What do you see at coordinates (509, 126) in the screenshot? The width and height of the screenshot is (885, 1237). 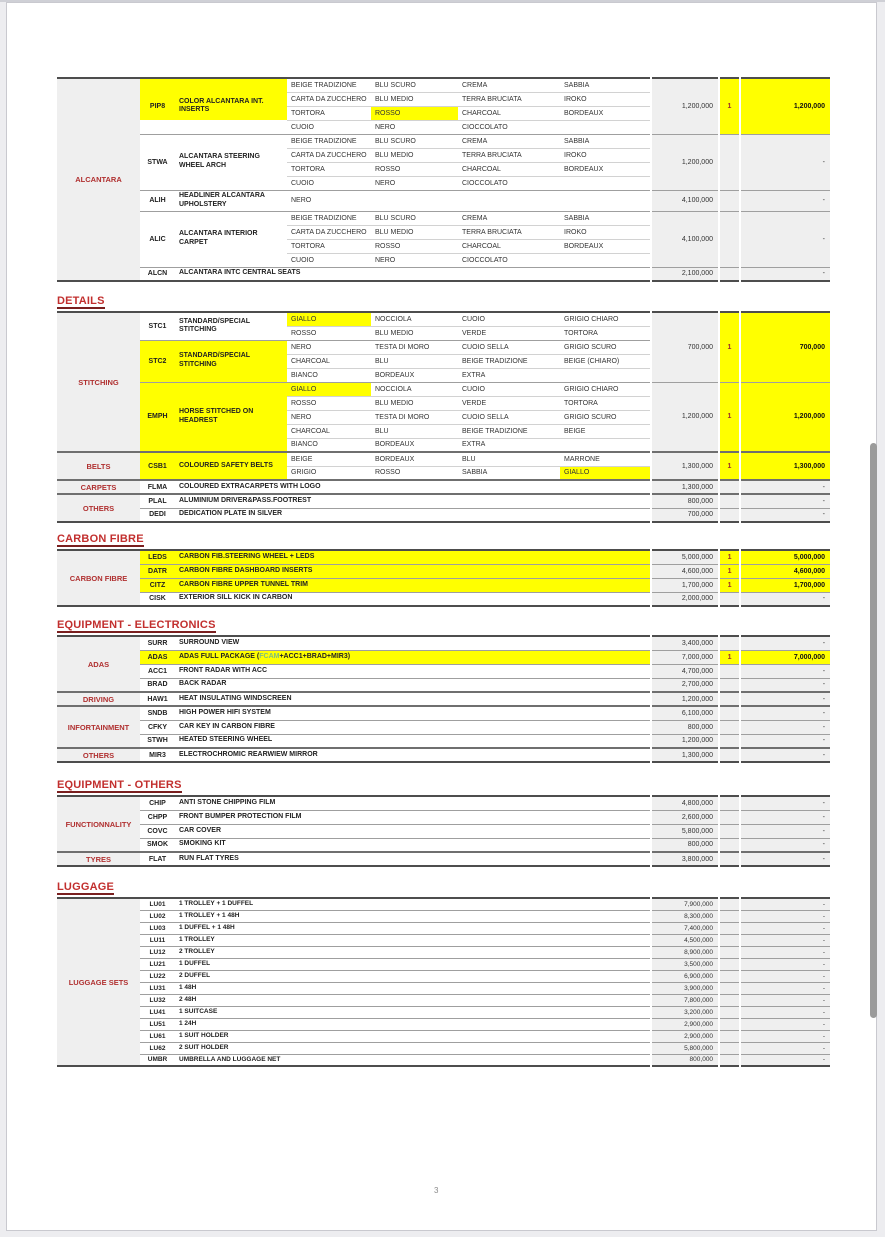 I see `color-option-cell: CIOCCOLATO` at bounding box center [509, 126].